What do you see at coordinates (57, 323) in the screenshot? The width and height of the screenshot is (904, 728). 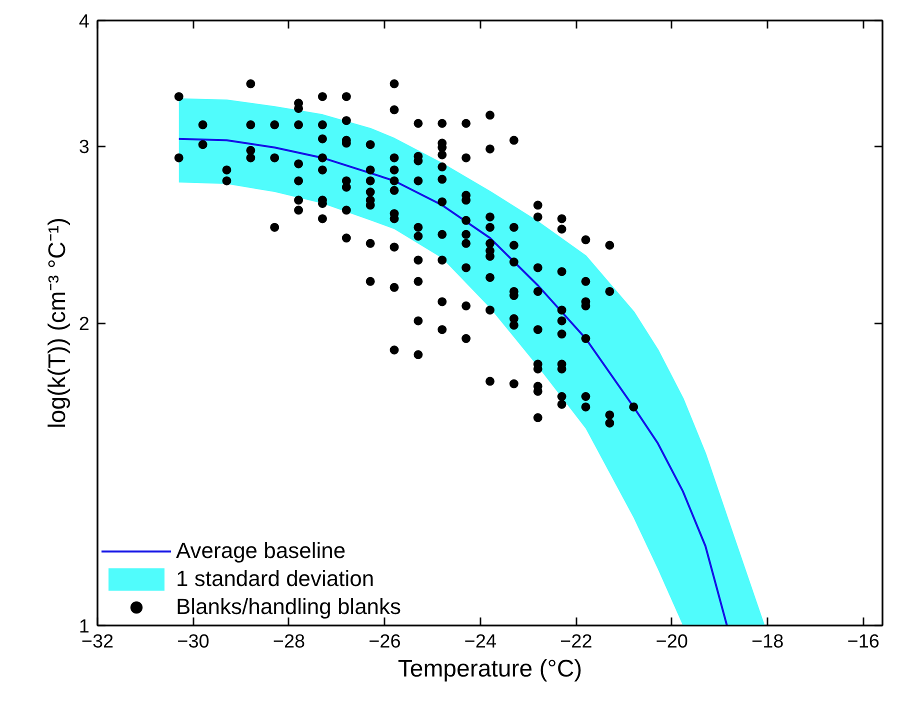 I see `y-axis-title: log(k(T)) (cm⁻³ °C⁻¹)` at bounding box center [57, 323].